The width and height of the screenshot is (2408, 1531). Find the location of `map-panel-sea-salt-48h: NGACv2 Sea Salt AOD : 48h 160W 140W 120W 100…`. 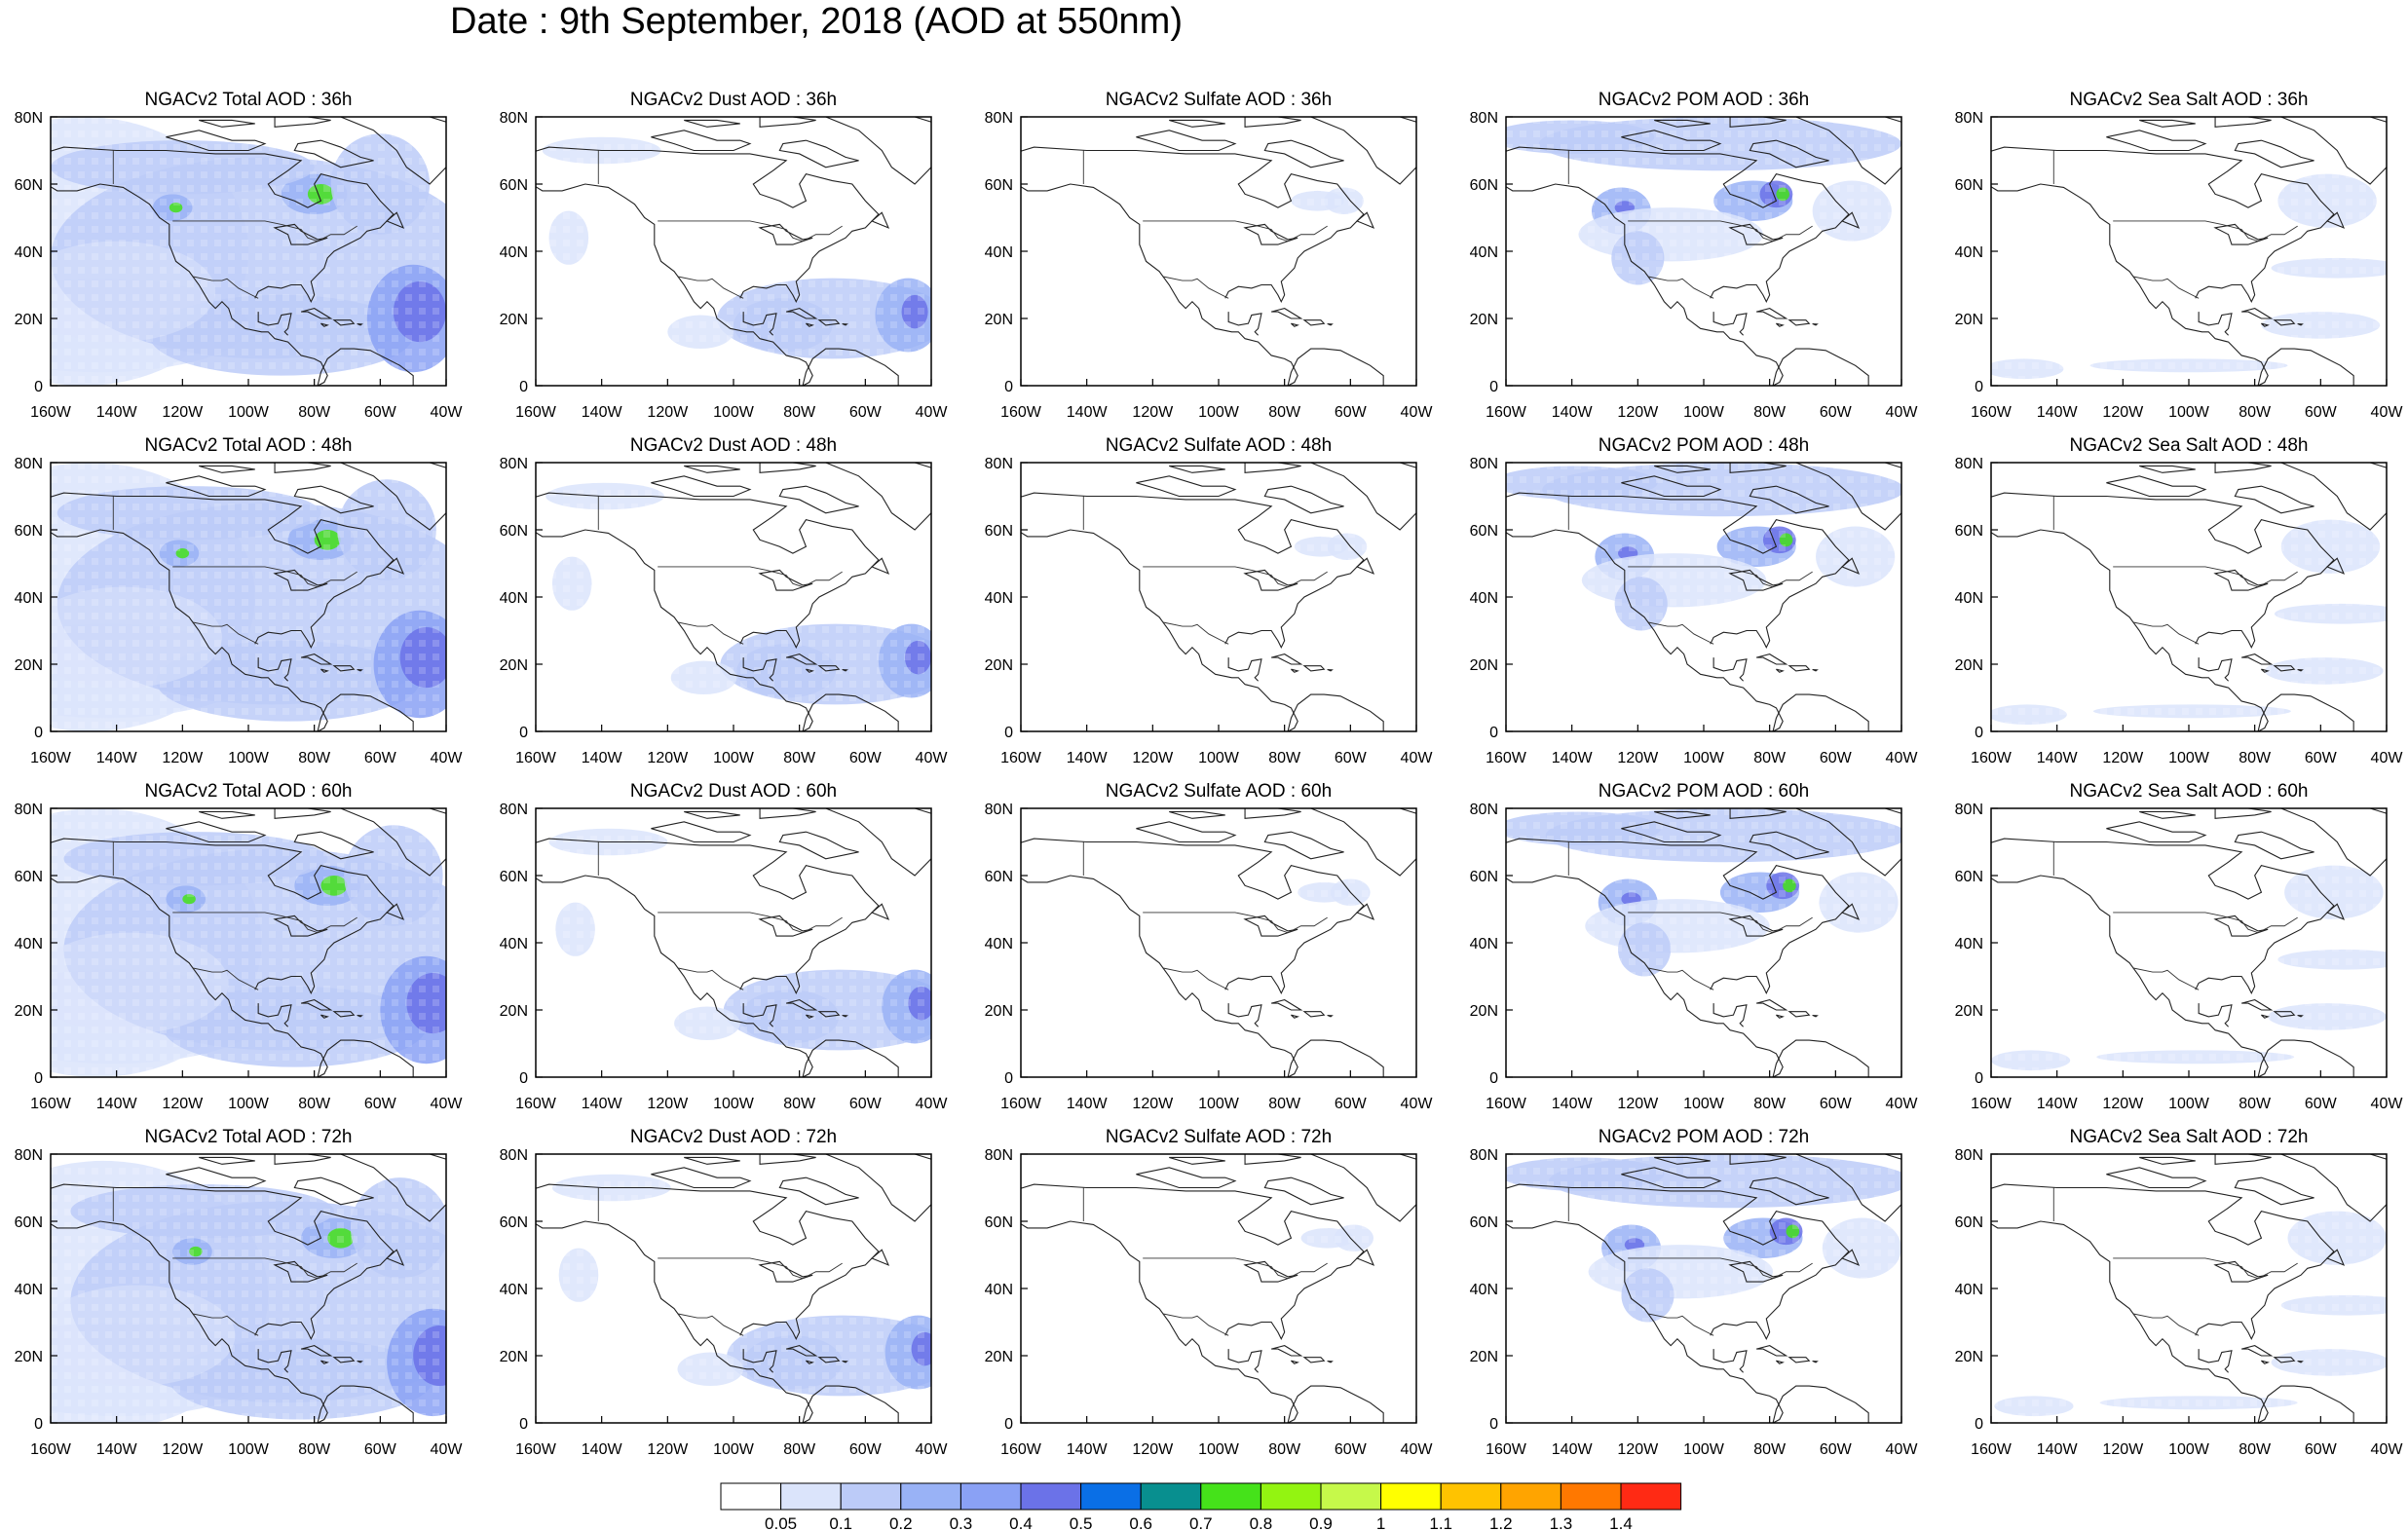

map-panel-sea-salt-48h: NGACv2 Sea Salt AOD : 48h 160W 140W 120W 100… is located at coordinates (2179, 600).